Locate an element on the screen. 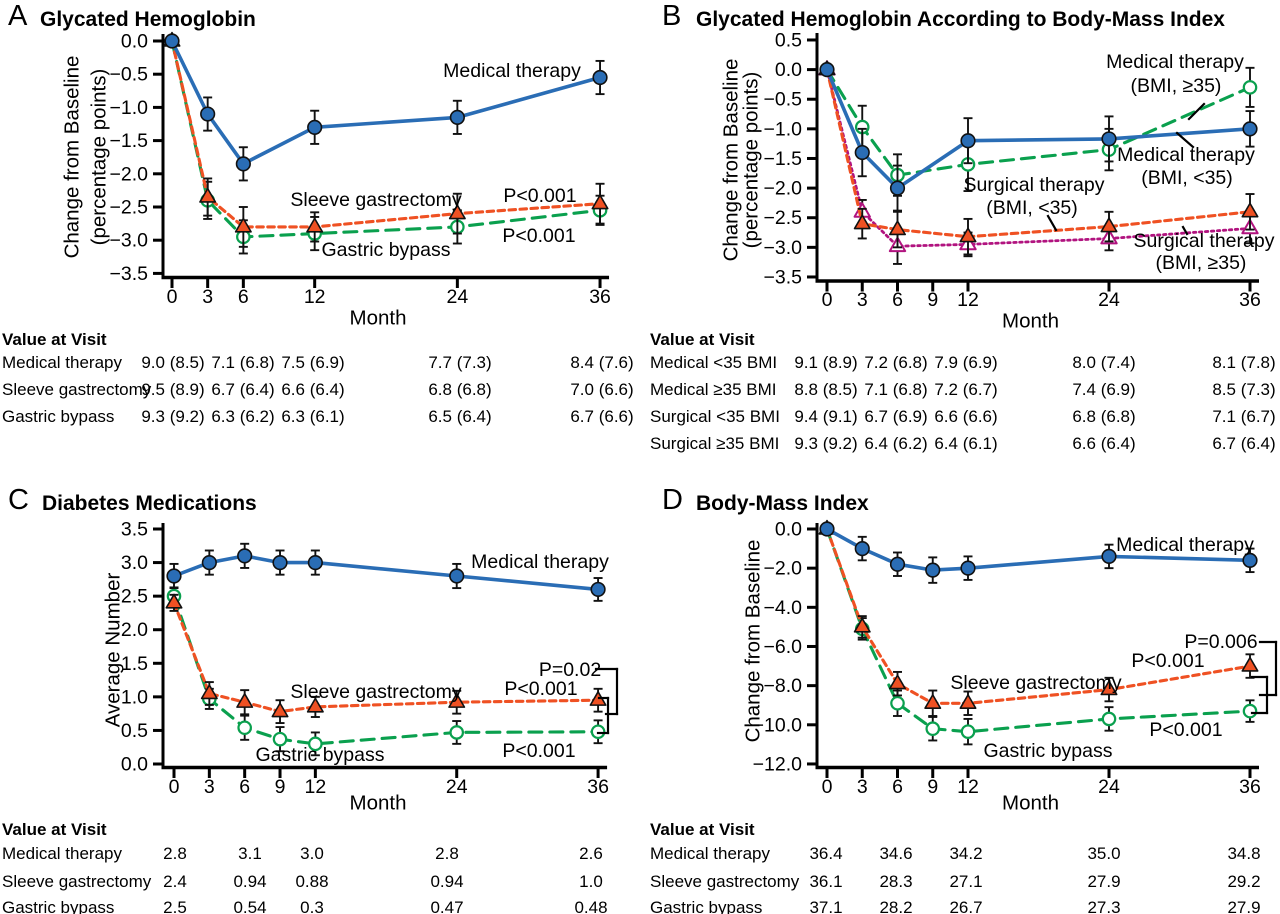  y-axis-title: Change from Baseline is located at coordinates (731, 160).